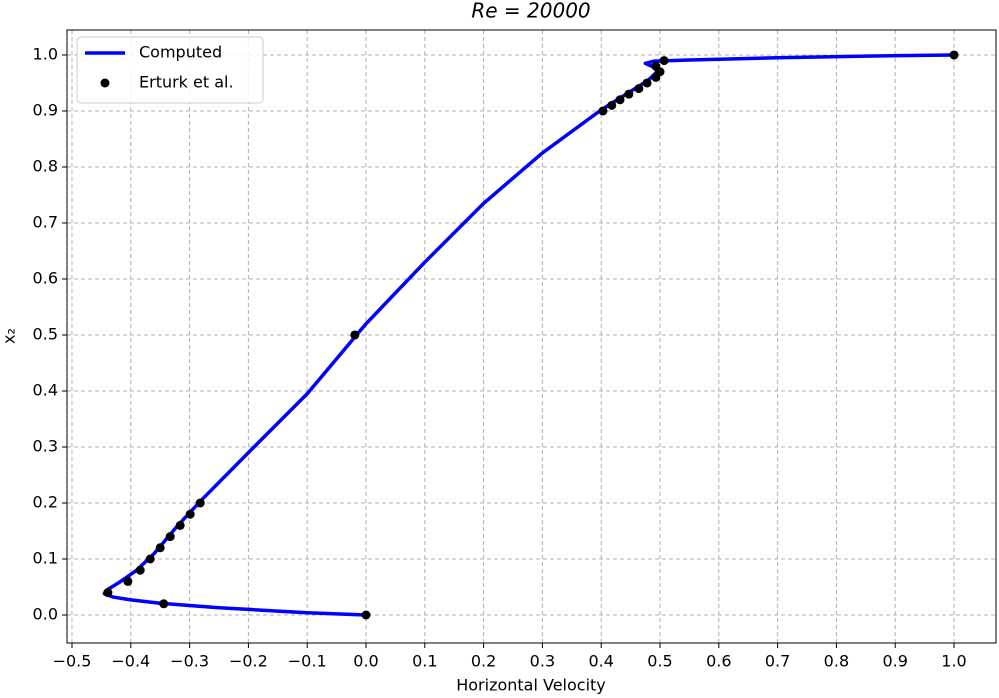  What do you see at coordinates (531, 685) in the screenshot?
I see `x-axis-label: Horizontal Velocity` at bounding box center [531, 685].